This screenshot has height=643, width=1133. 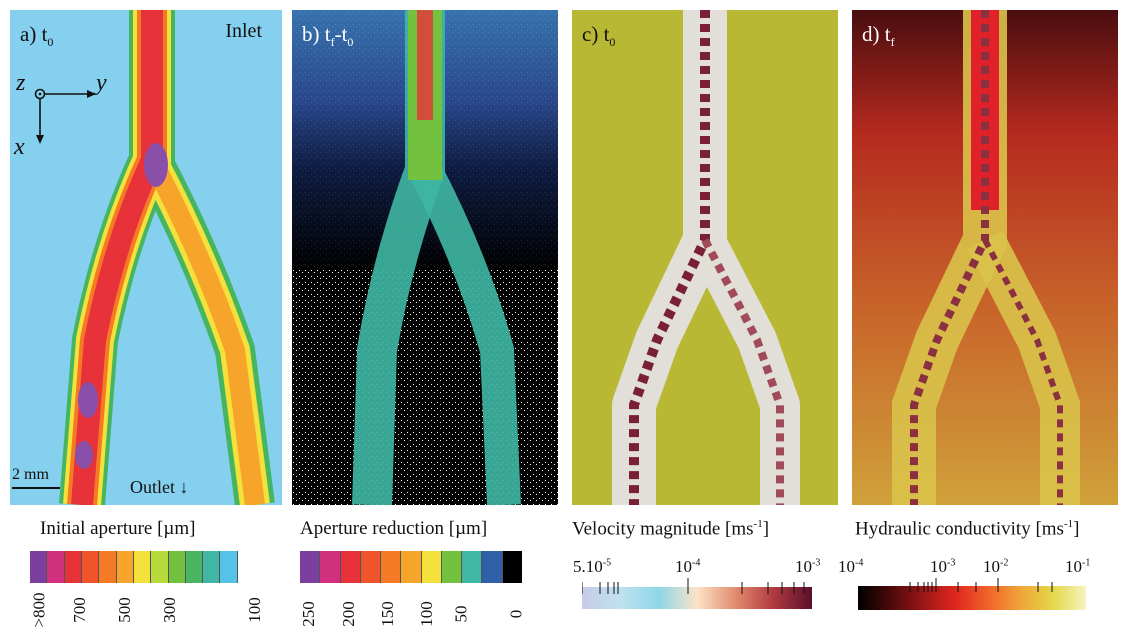 I want to click on reduction-tick-label: 100, so click(x=426, y=614).